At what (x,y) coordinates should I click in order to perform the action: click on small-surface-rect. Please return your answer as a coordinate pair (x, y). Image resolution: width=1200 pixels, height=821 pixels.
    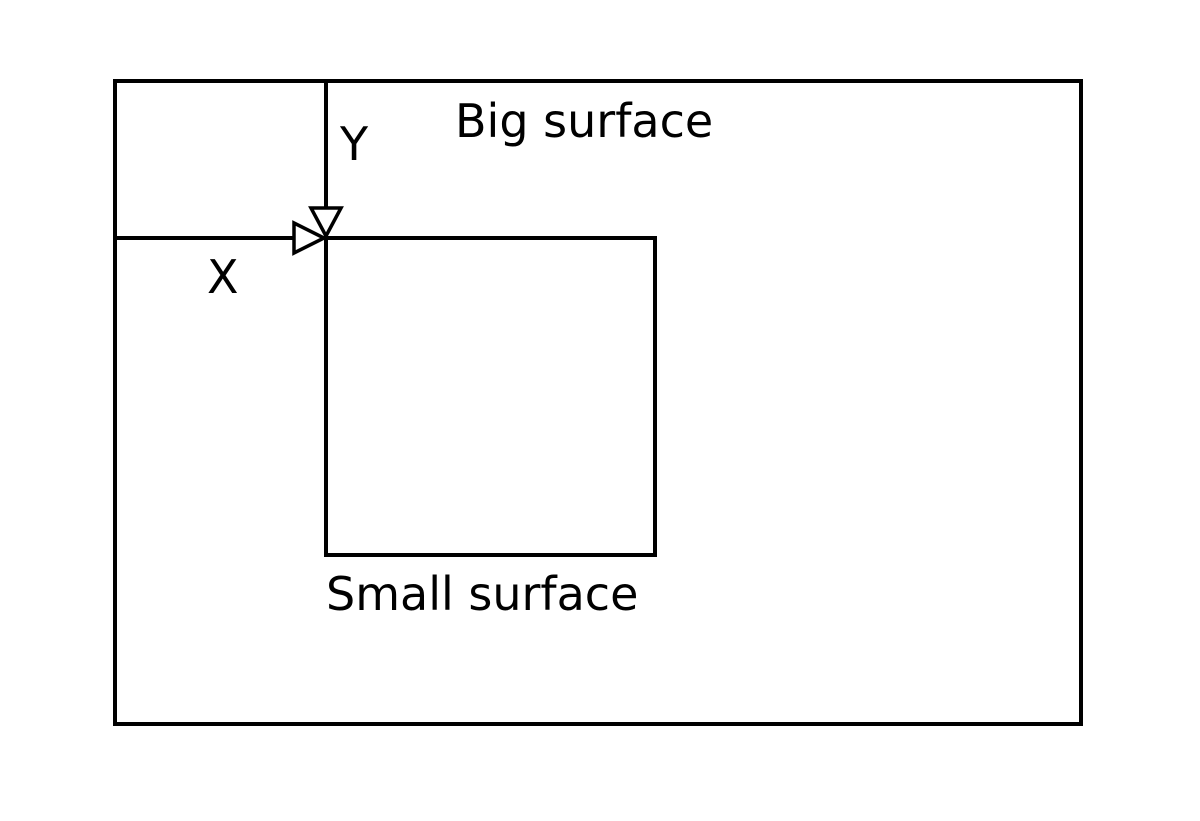
    Looking at the image, I should click on (490, 396).